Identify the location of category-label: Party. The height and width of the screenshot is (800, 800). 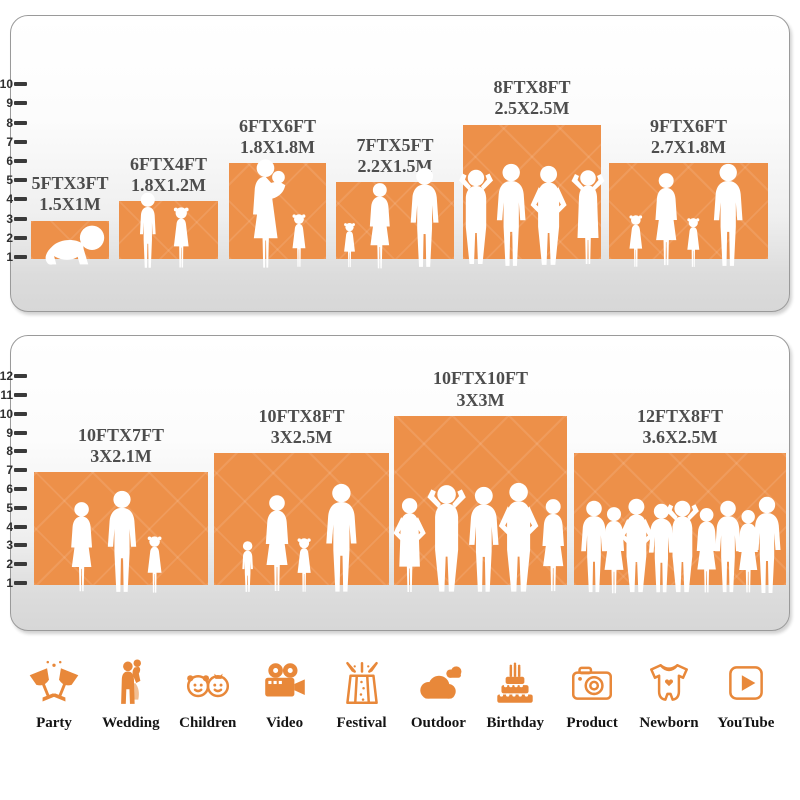
(54, 723).